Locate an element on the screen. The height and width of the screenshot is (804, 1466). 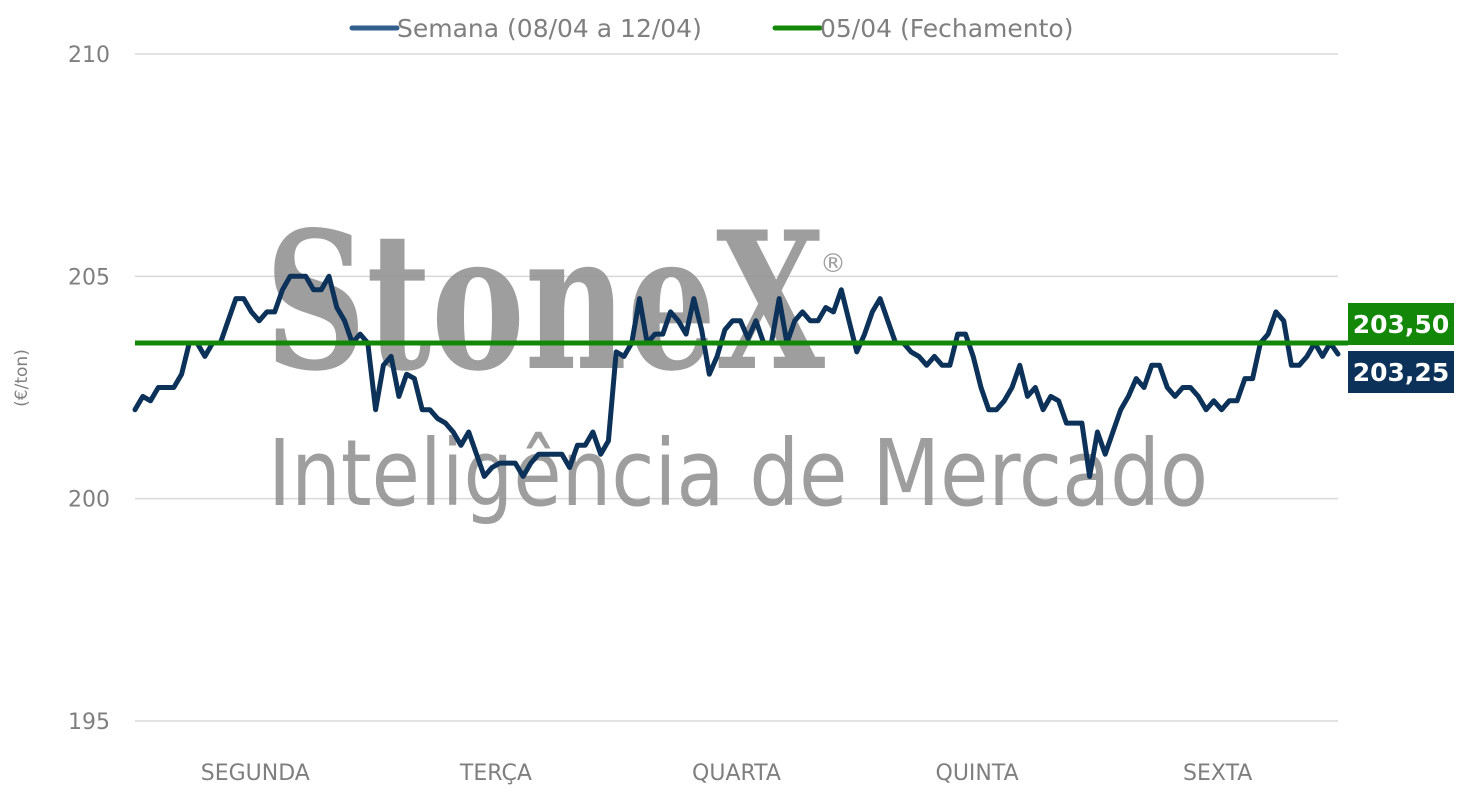
watermark-brand: StoneX is located at coordinates (545, 301).